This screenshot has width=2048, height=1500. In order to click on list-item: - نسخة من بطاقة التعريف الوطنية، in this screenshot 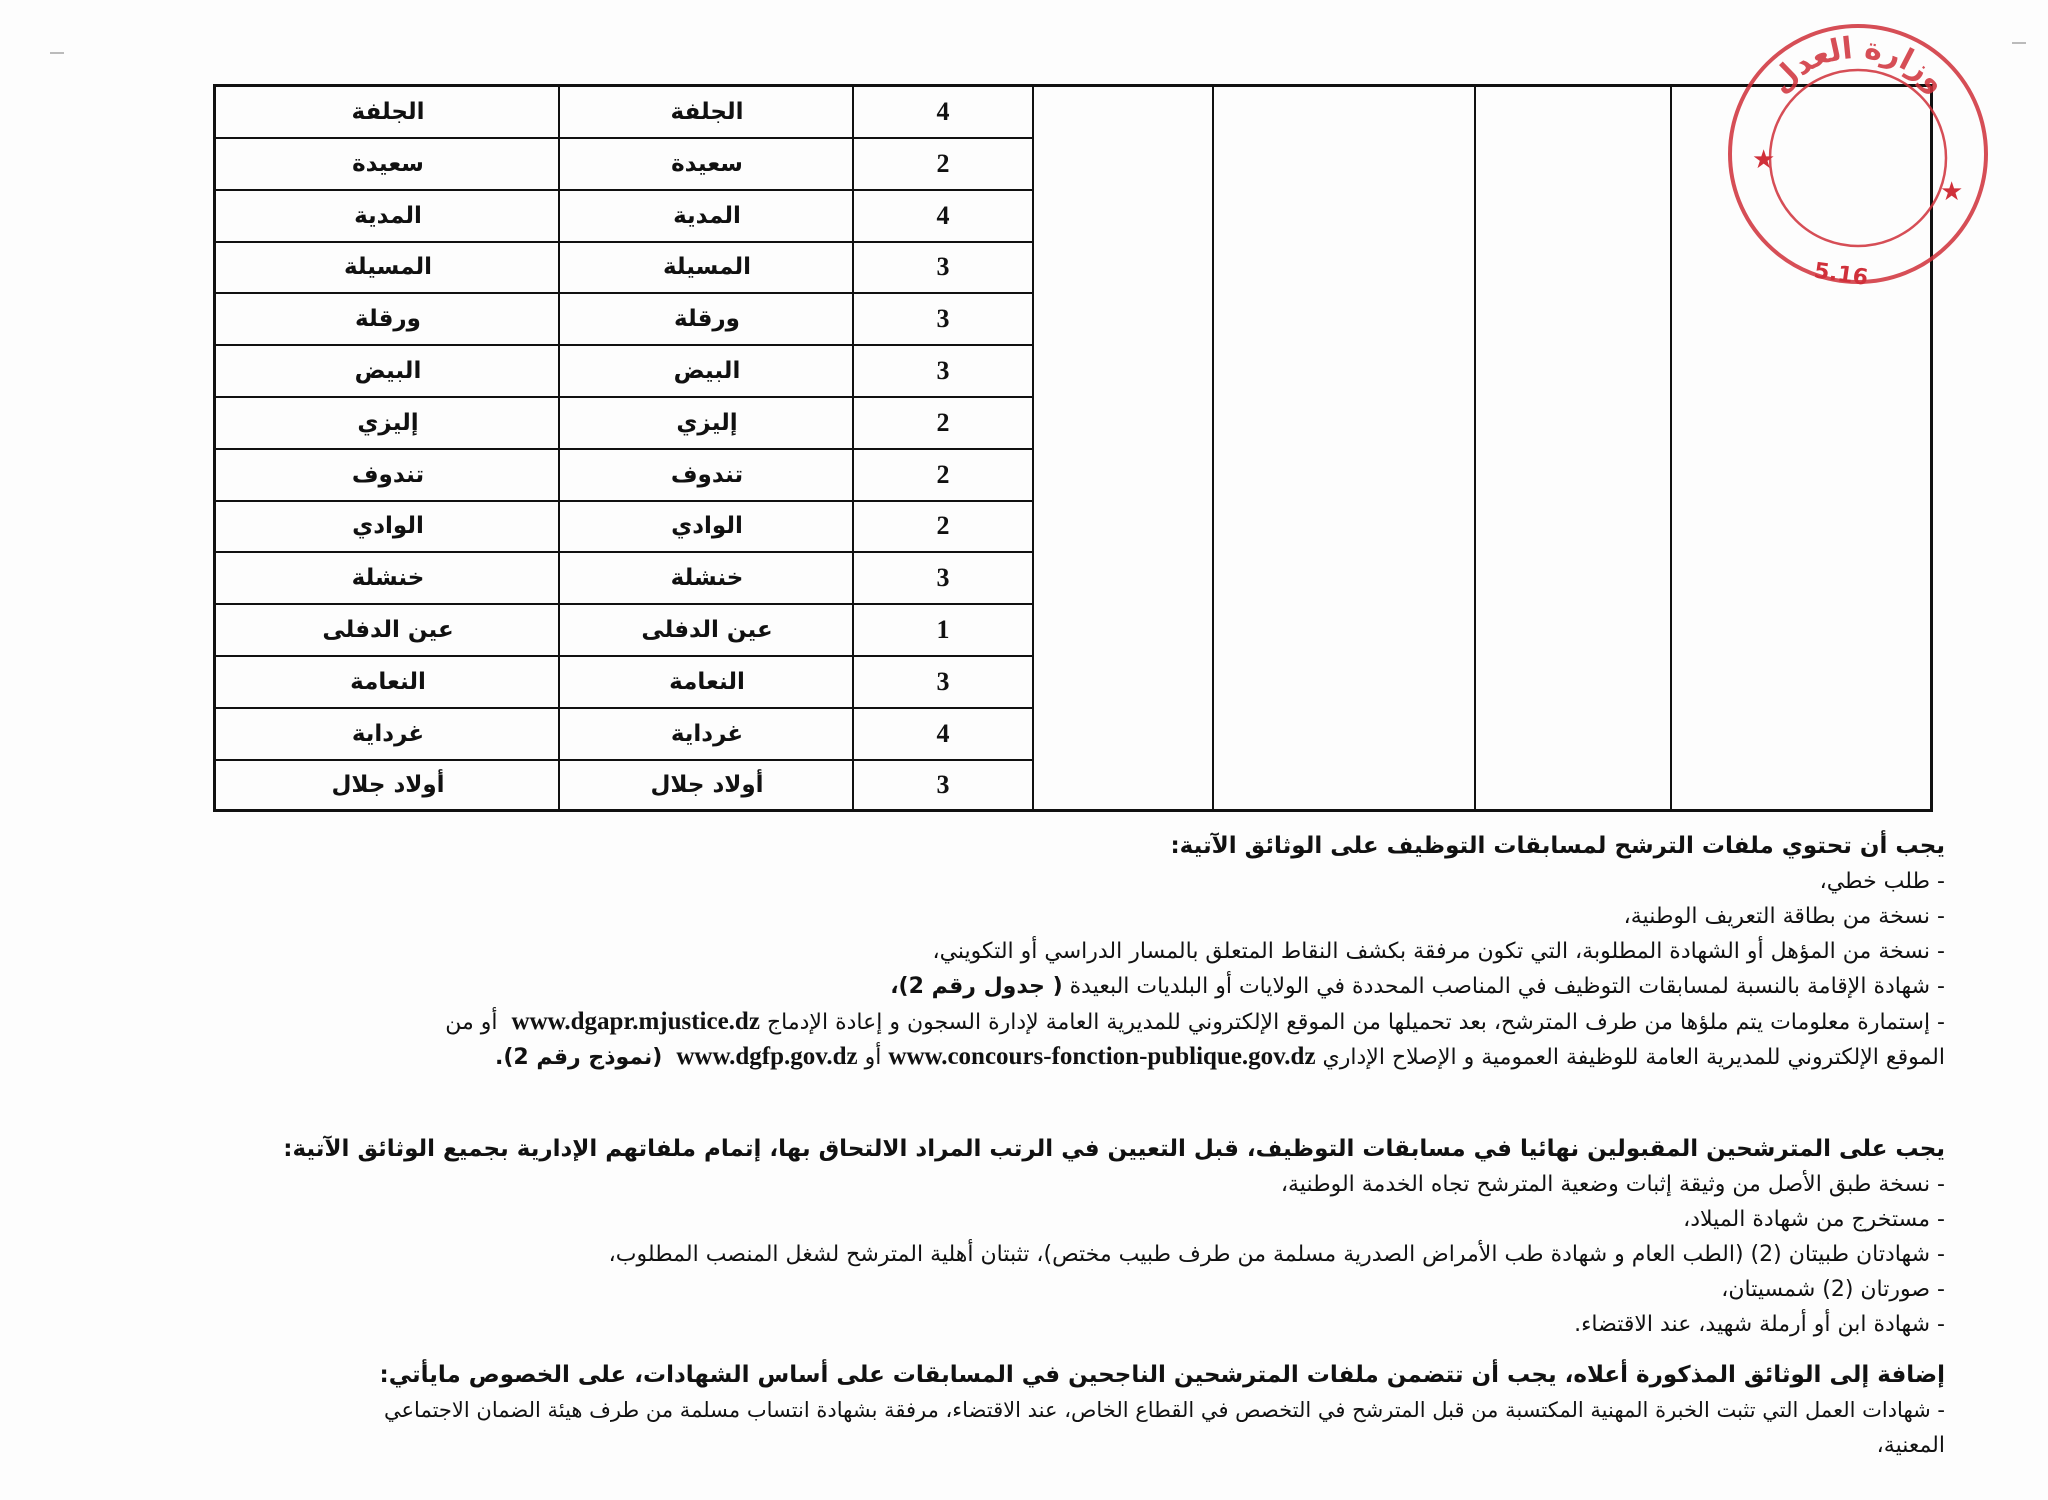, I will do `click(1784, 916)`.